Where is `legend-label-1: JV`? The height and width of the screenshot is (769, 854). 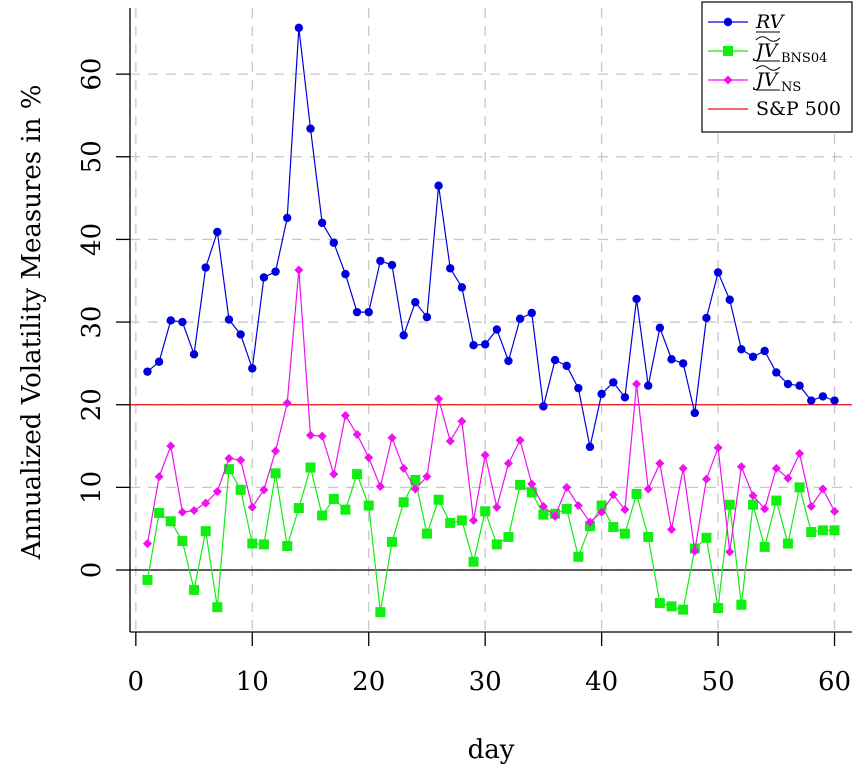
legend-label-1: JV is located at coordinates (766, 51).